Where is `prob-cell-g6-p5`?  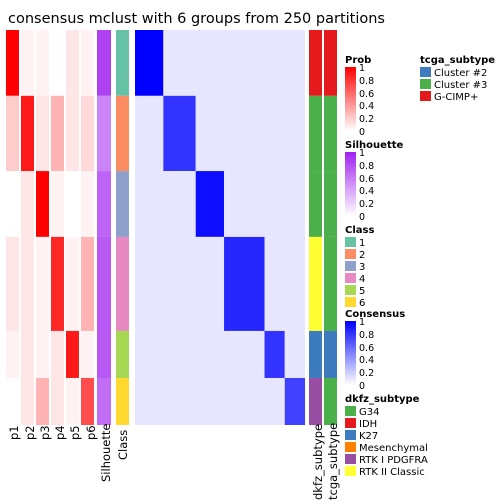 prob-cell-g6-p5 is located at coordinates (72, 401).